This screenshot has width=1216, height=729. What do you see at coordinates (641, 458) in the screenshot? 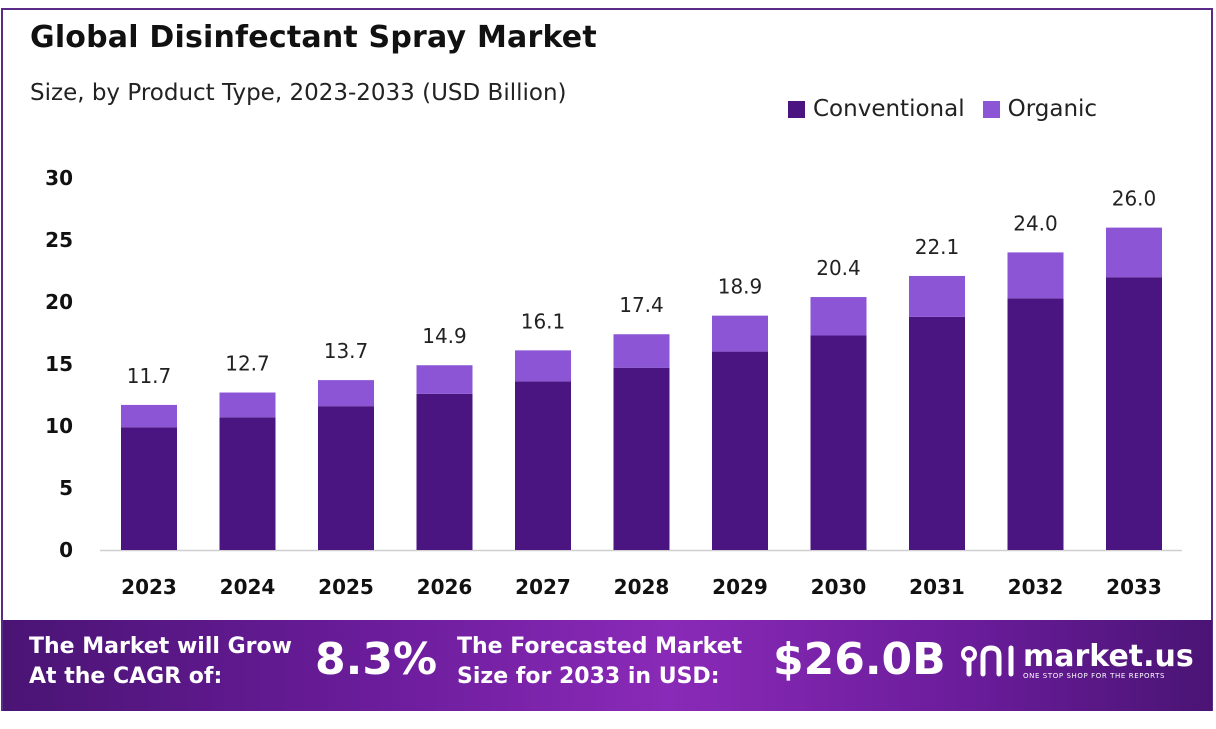
I see `bar-conventional-2028` at bounding box center [641, 458].